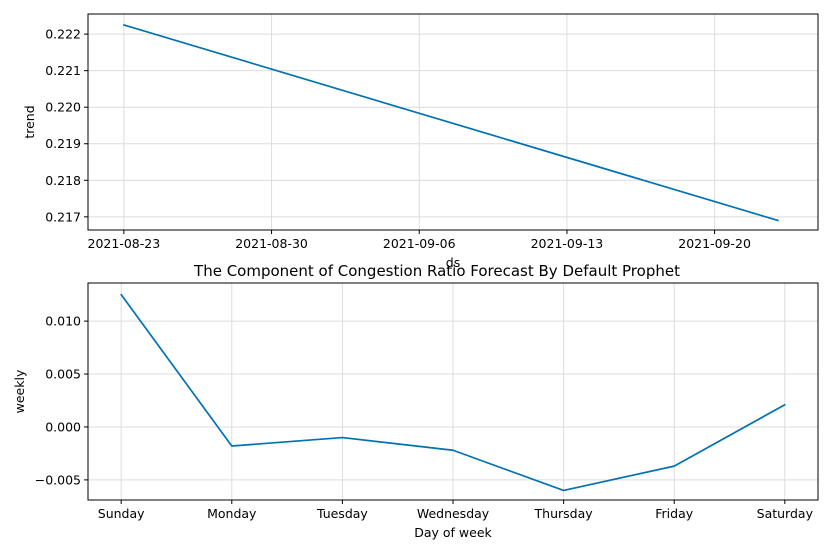 Image resolution: width=830 pixels, height=554 pixels. What do you see at coordinates (121, 513) in the screenshot?
I see `weekly-x-tick-label: Sunday` at bounding box center [121, 513].